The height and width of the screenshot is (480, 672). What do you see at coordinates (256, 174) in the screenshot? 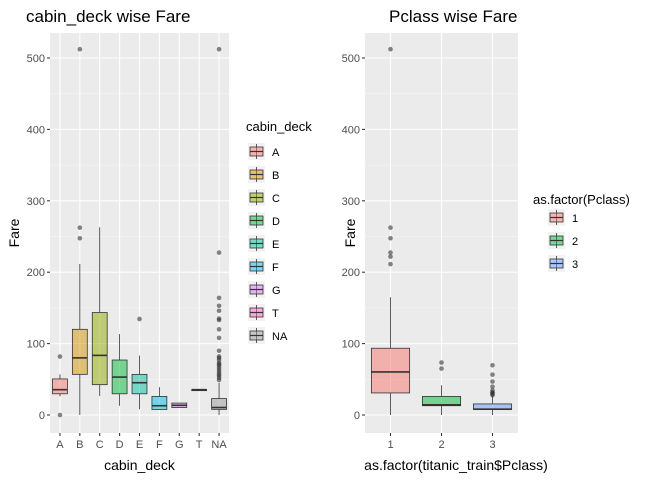
I see `legend-key-B` at bounding box center [256, 174].